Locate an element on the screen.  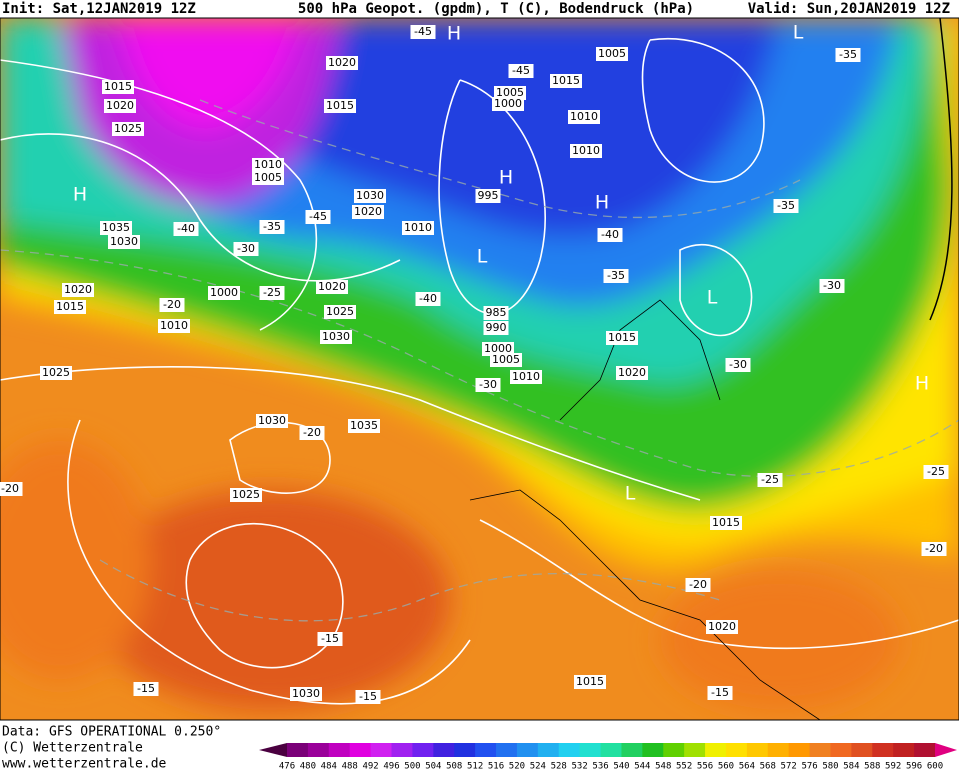
colorbar-label: 576 is located at coordinates (809, 766).